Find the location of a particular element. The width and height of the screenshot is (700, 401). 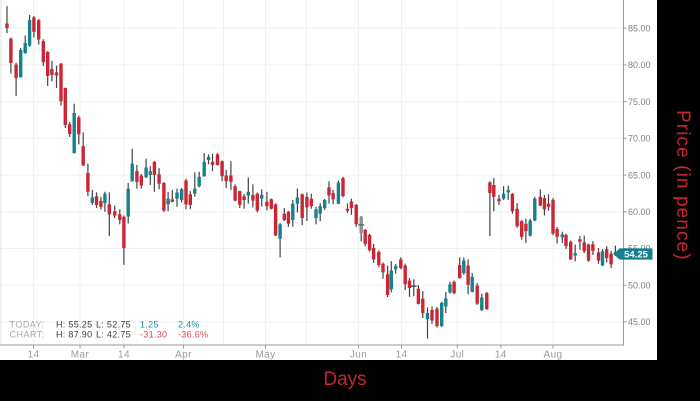

svg-text: 50.00 is located at coordinates (639, 285).